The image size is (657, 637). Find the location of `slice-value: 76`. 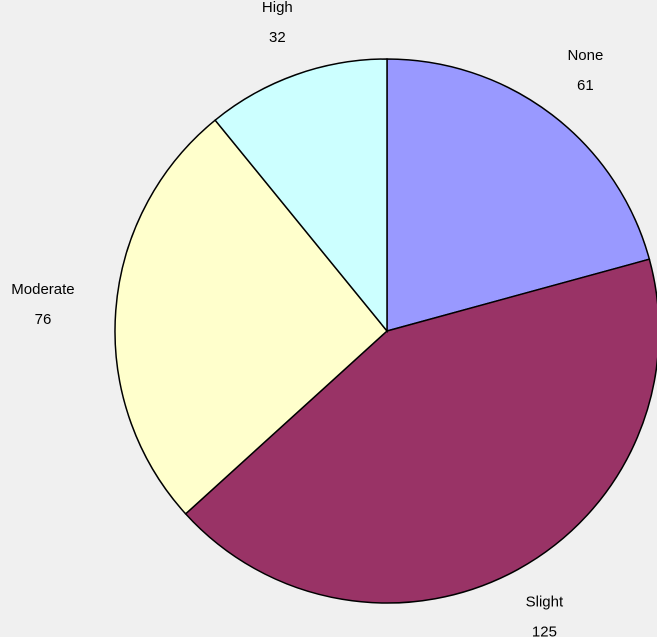

slice-value: 76 is located at coordinates (43, 319).